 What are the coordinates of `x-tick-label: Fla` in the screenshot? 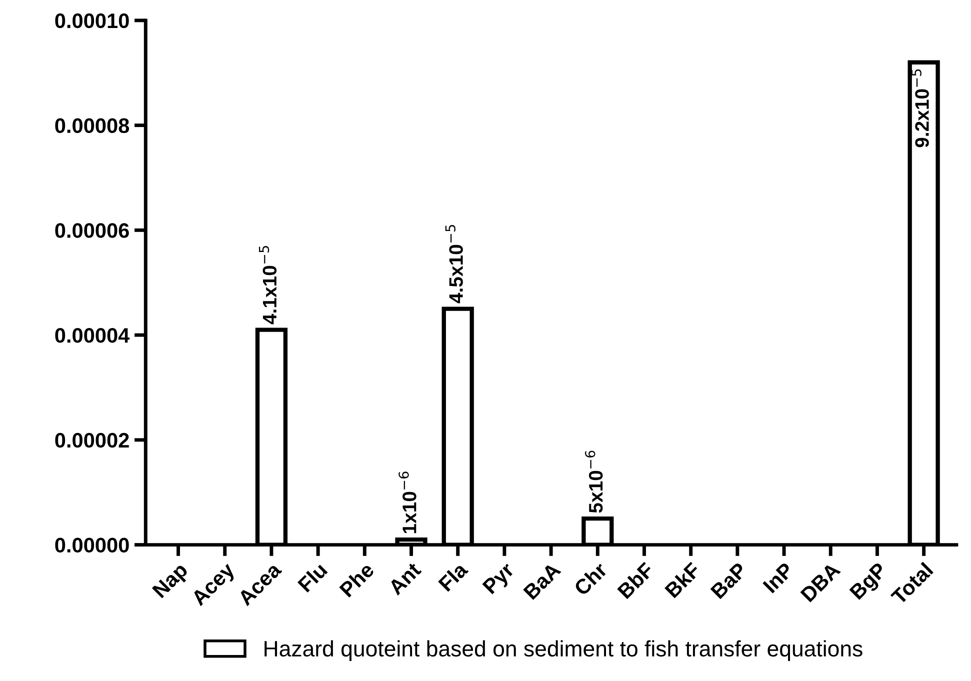 It's located at (453, 576).